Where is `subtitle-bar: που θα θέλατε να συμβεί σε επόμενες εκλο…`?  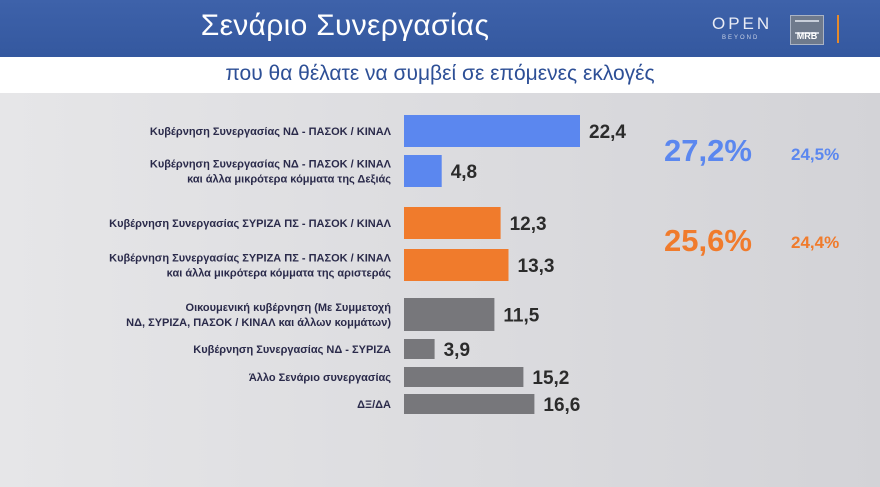
subtitle-bar: που θα θέλατε να συμβεί σε επόμενες εκλο… is located at coordinates (440, 75).